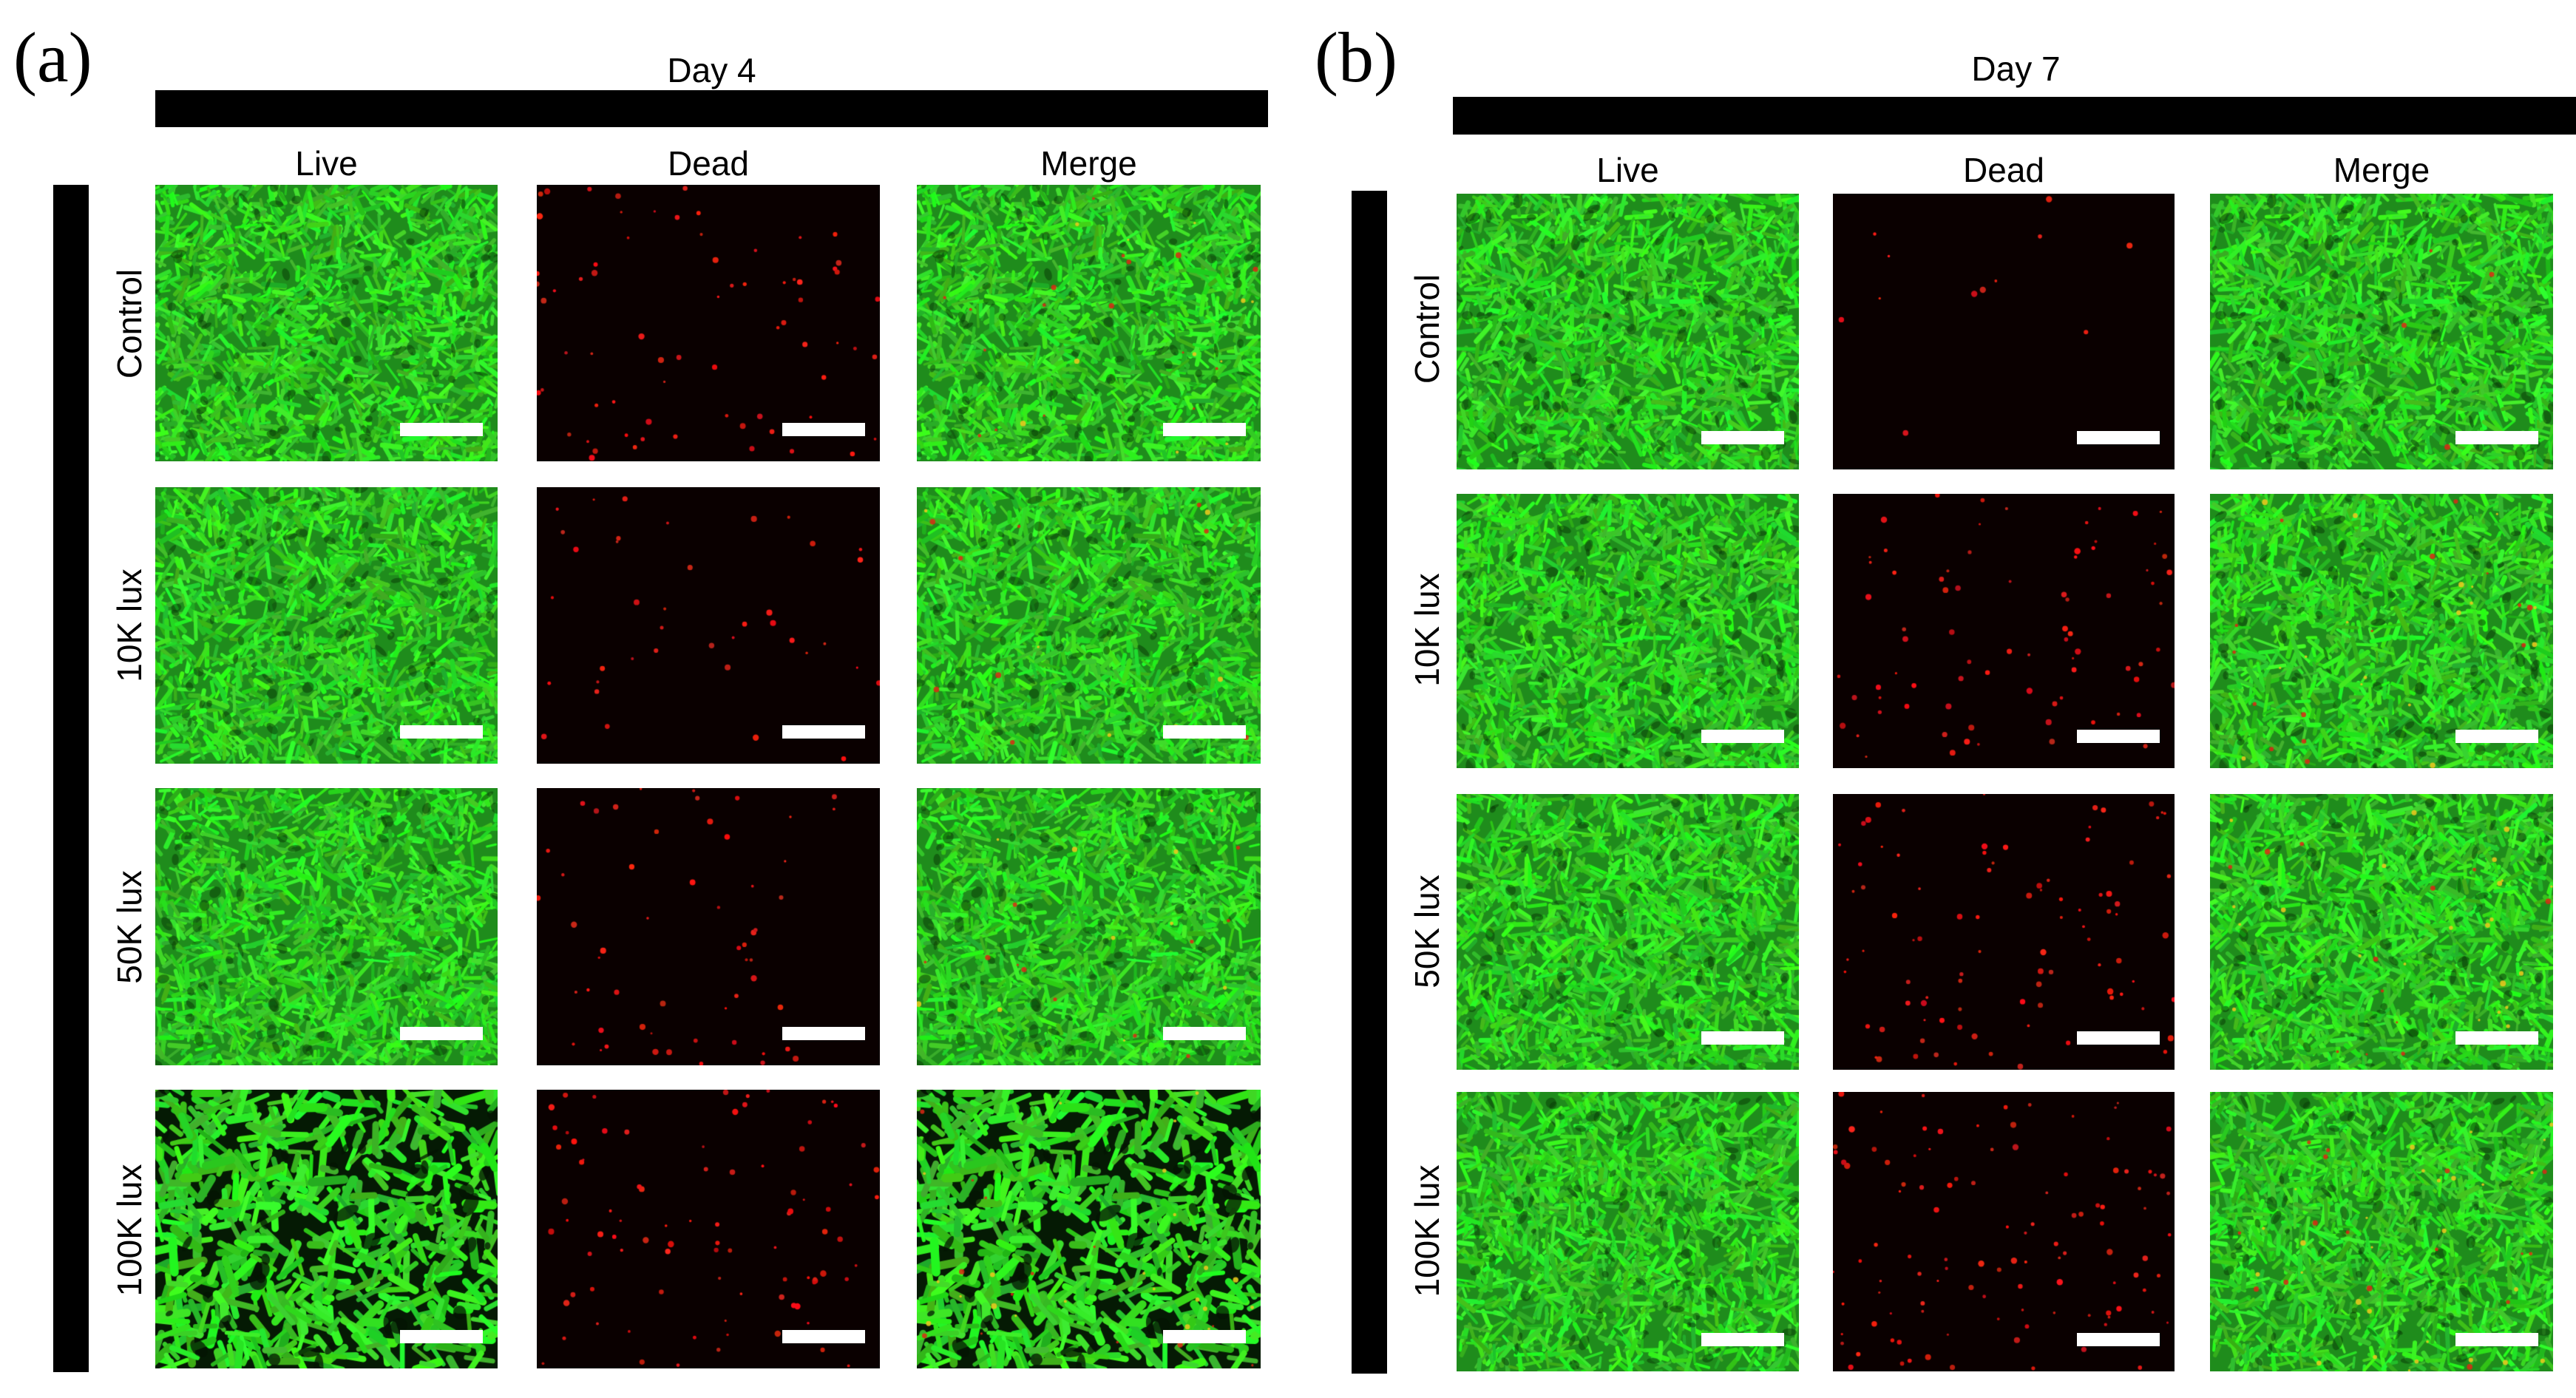  What do you see at coordinates (1356, 57) in the screenshot?
I see `panel-label: (b)` at bounding box center [1356, 57].